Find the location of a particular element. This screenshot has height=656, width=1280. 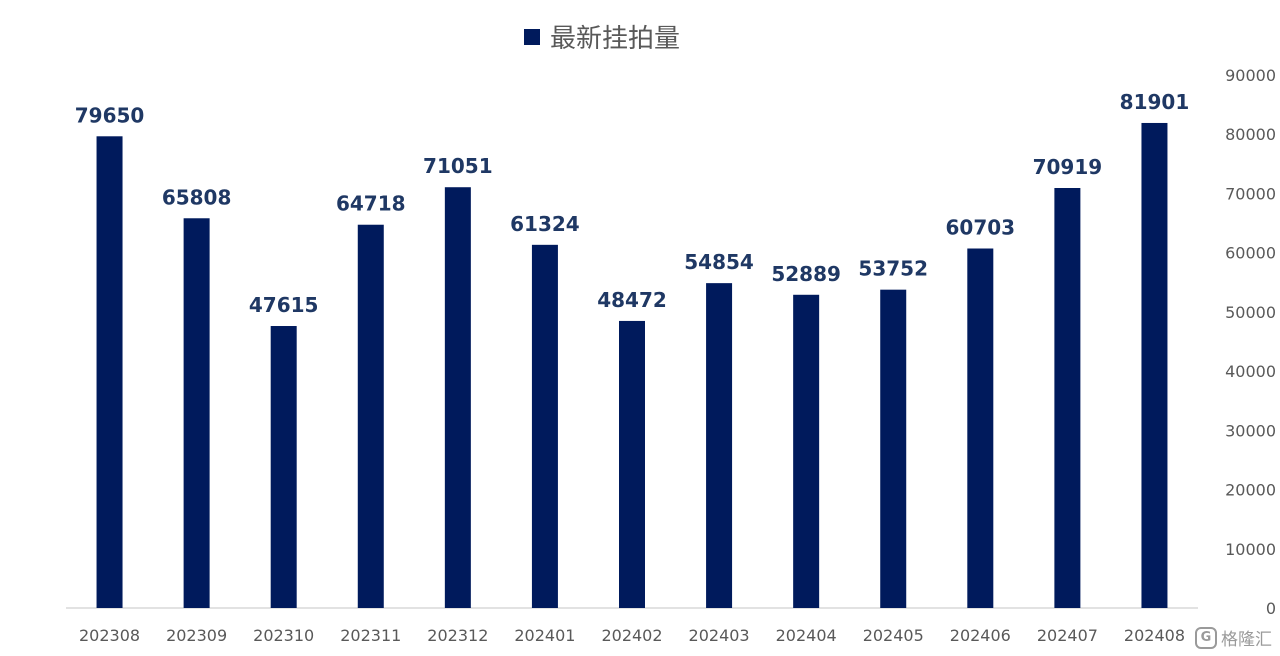

x-tick-202310: 202310 is located at coordinates (283, 635).